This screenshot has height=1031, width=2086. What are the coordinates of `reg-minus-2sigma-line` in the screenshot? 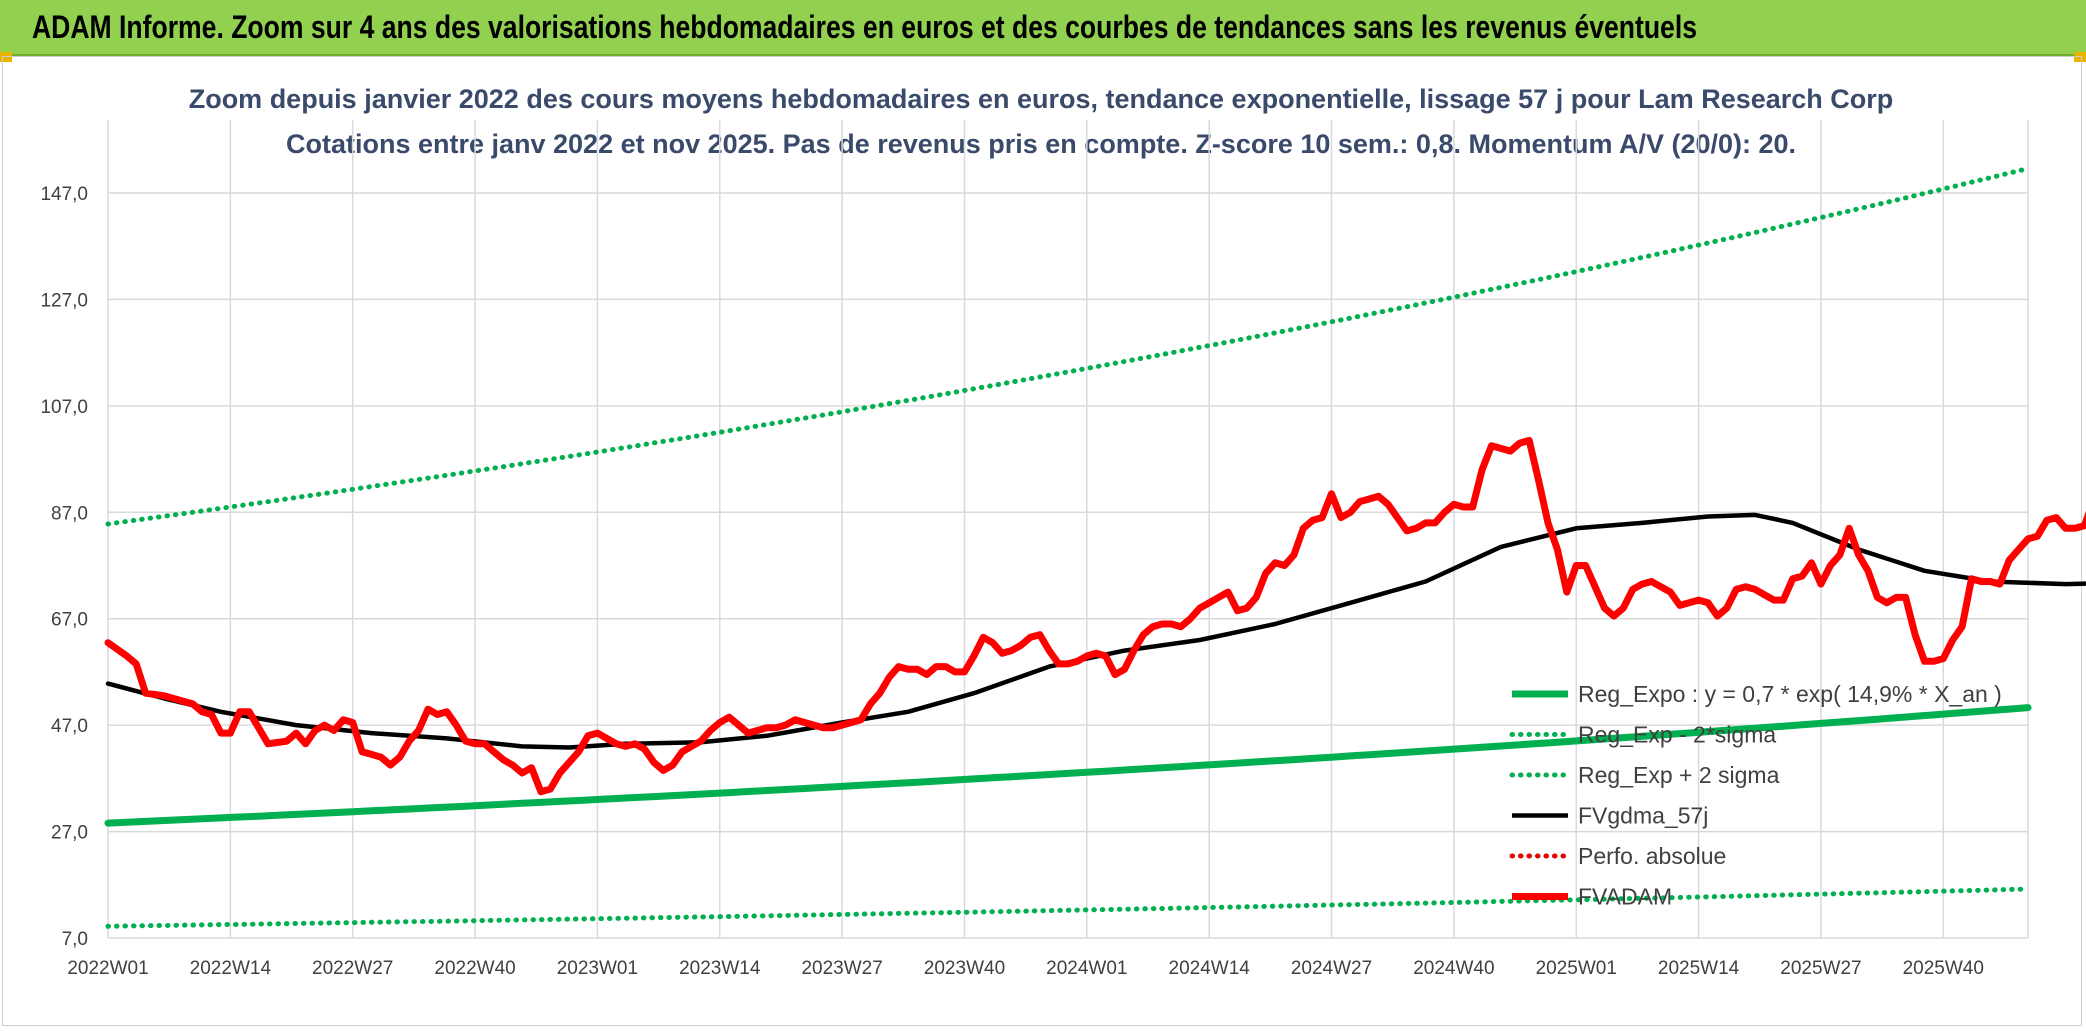 It's located at (1068, 907).